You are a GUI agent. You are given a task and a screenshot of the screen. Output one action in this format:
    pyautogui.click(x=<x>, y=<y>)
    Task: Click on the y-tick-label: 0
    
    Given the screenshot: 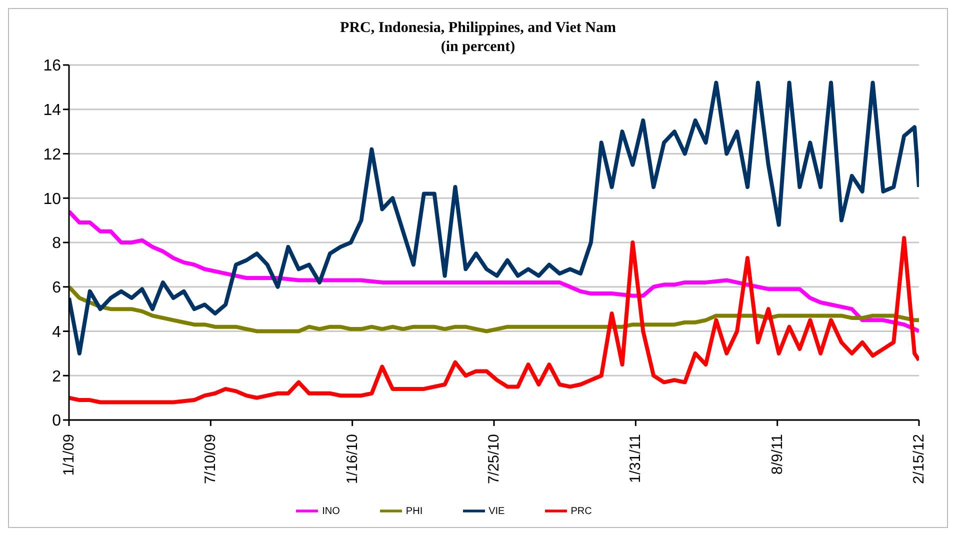 What is the action you would take?
    pyautogui.click(x=57, y=421)
    